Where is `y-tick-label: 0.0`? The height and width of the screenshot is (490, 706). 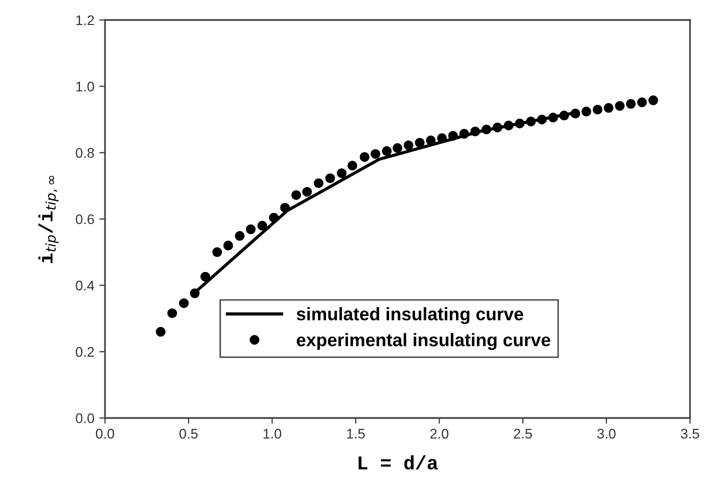
y-tick-label: 0.0 is located at coordinates (85, 418).